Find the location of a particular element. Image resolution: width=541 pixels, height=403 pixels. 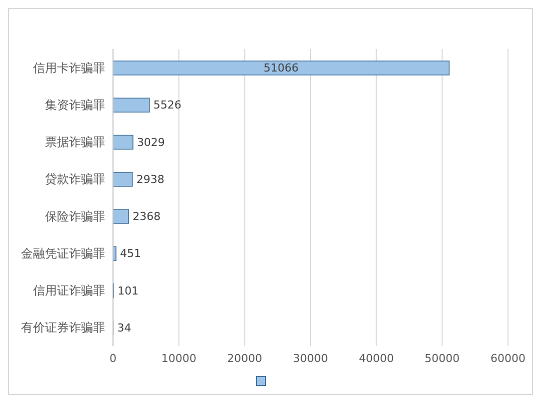

x-tick-label: 40000 is located at coordinates (376, 358).